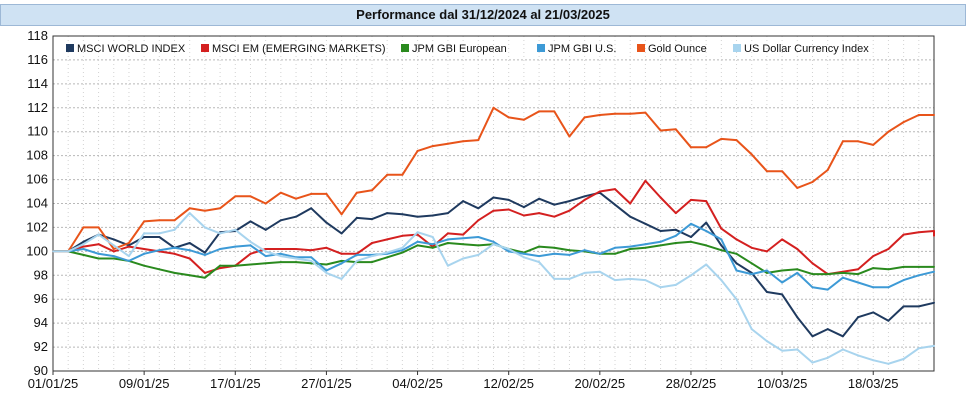 The image size is (967, 409). What do you see at coordinates (235, 383) in the screenshot?
I see `x-tick-label: 17/01/25` at bounding box center [235, 383].